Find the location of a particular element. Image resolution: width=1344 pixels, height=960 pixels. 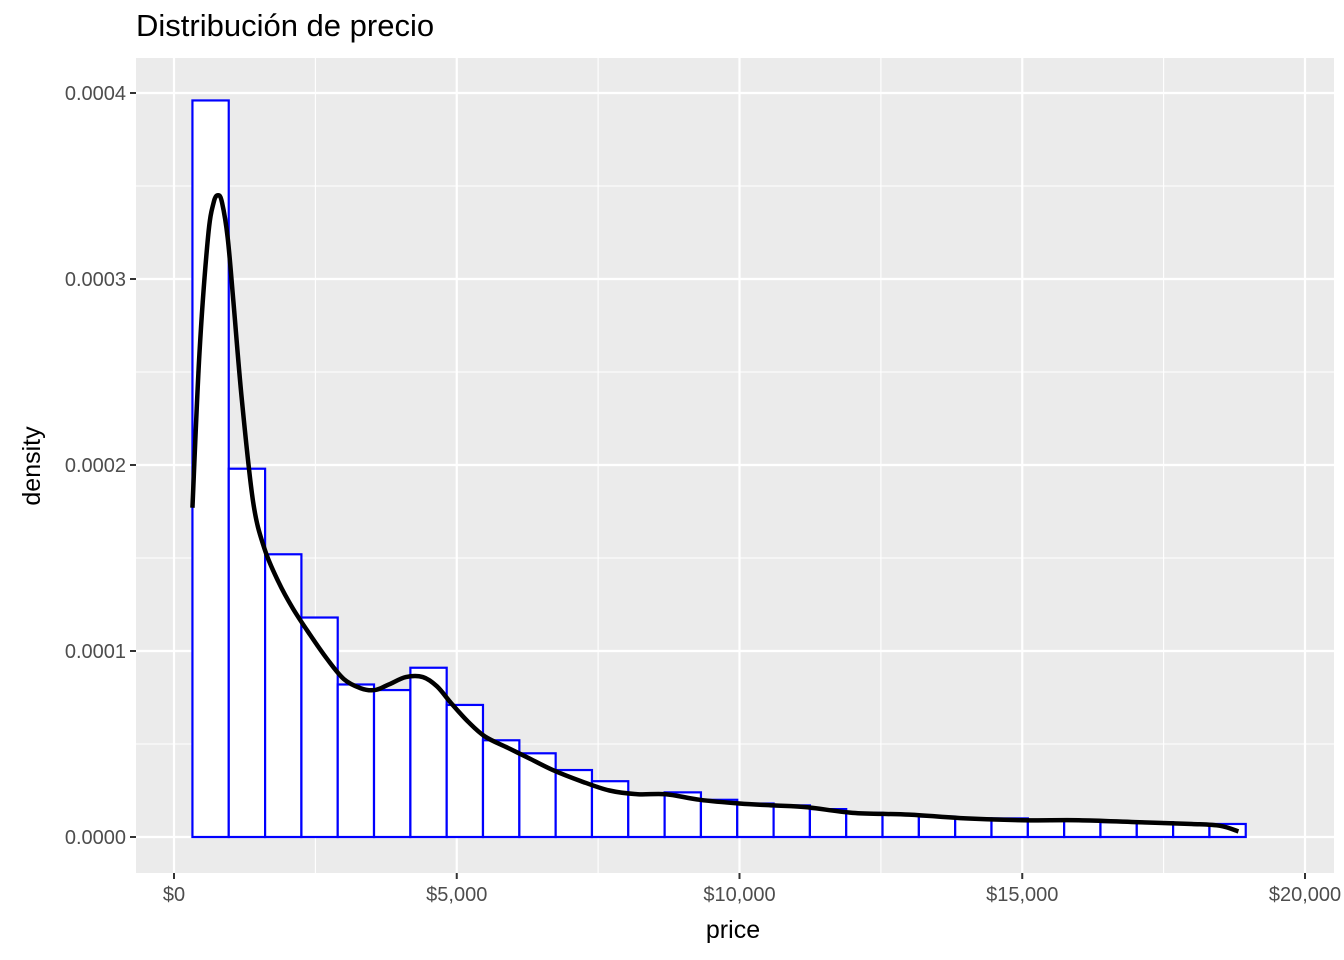

x-tick-label: $5,000 is located at coordinates (456, 895).